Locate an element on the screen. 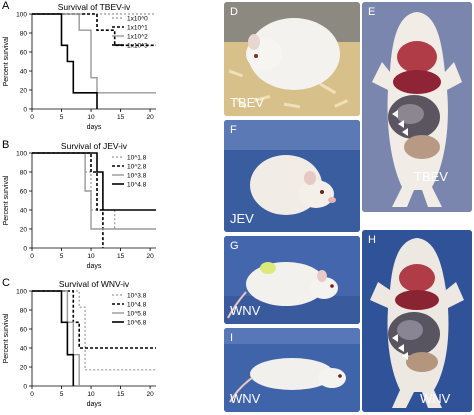 The width and height of the screenshot is (474, 415). photo-i: I WNV is located at coordinates (292, 370).